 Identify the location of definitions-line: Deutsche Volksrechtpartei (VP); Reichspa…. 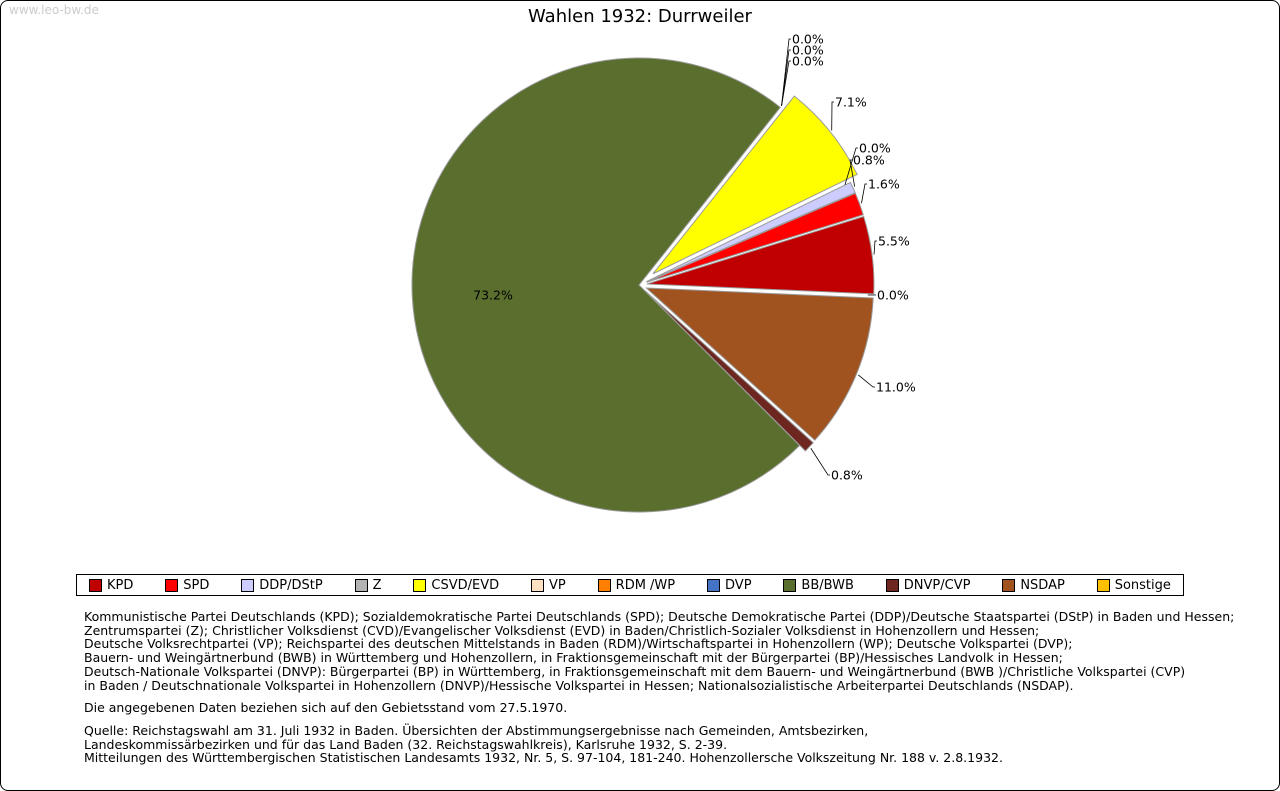
(578, 644).